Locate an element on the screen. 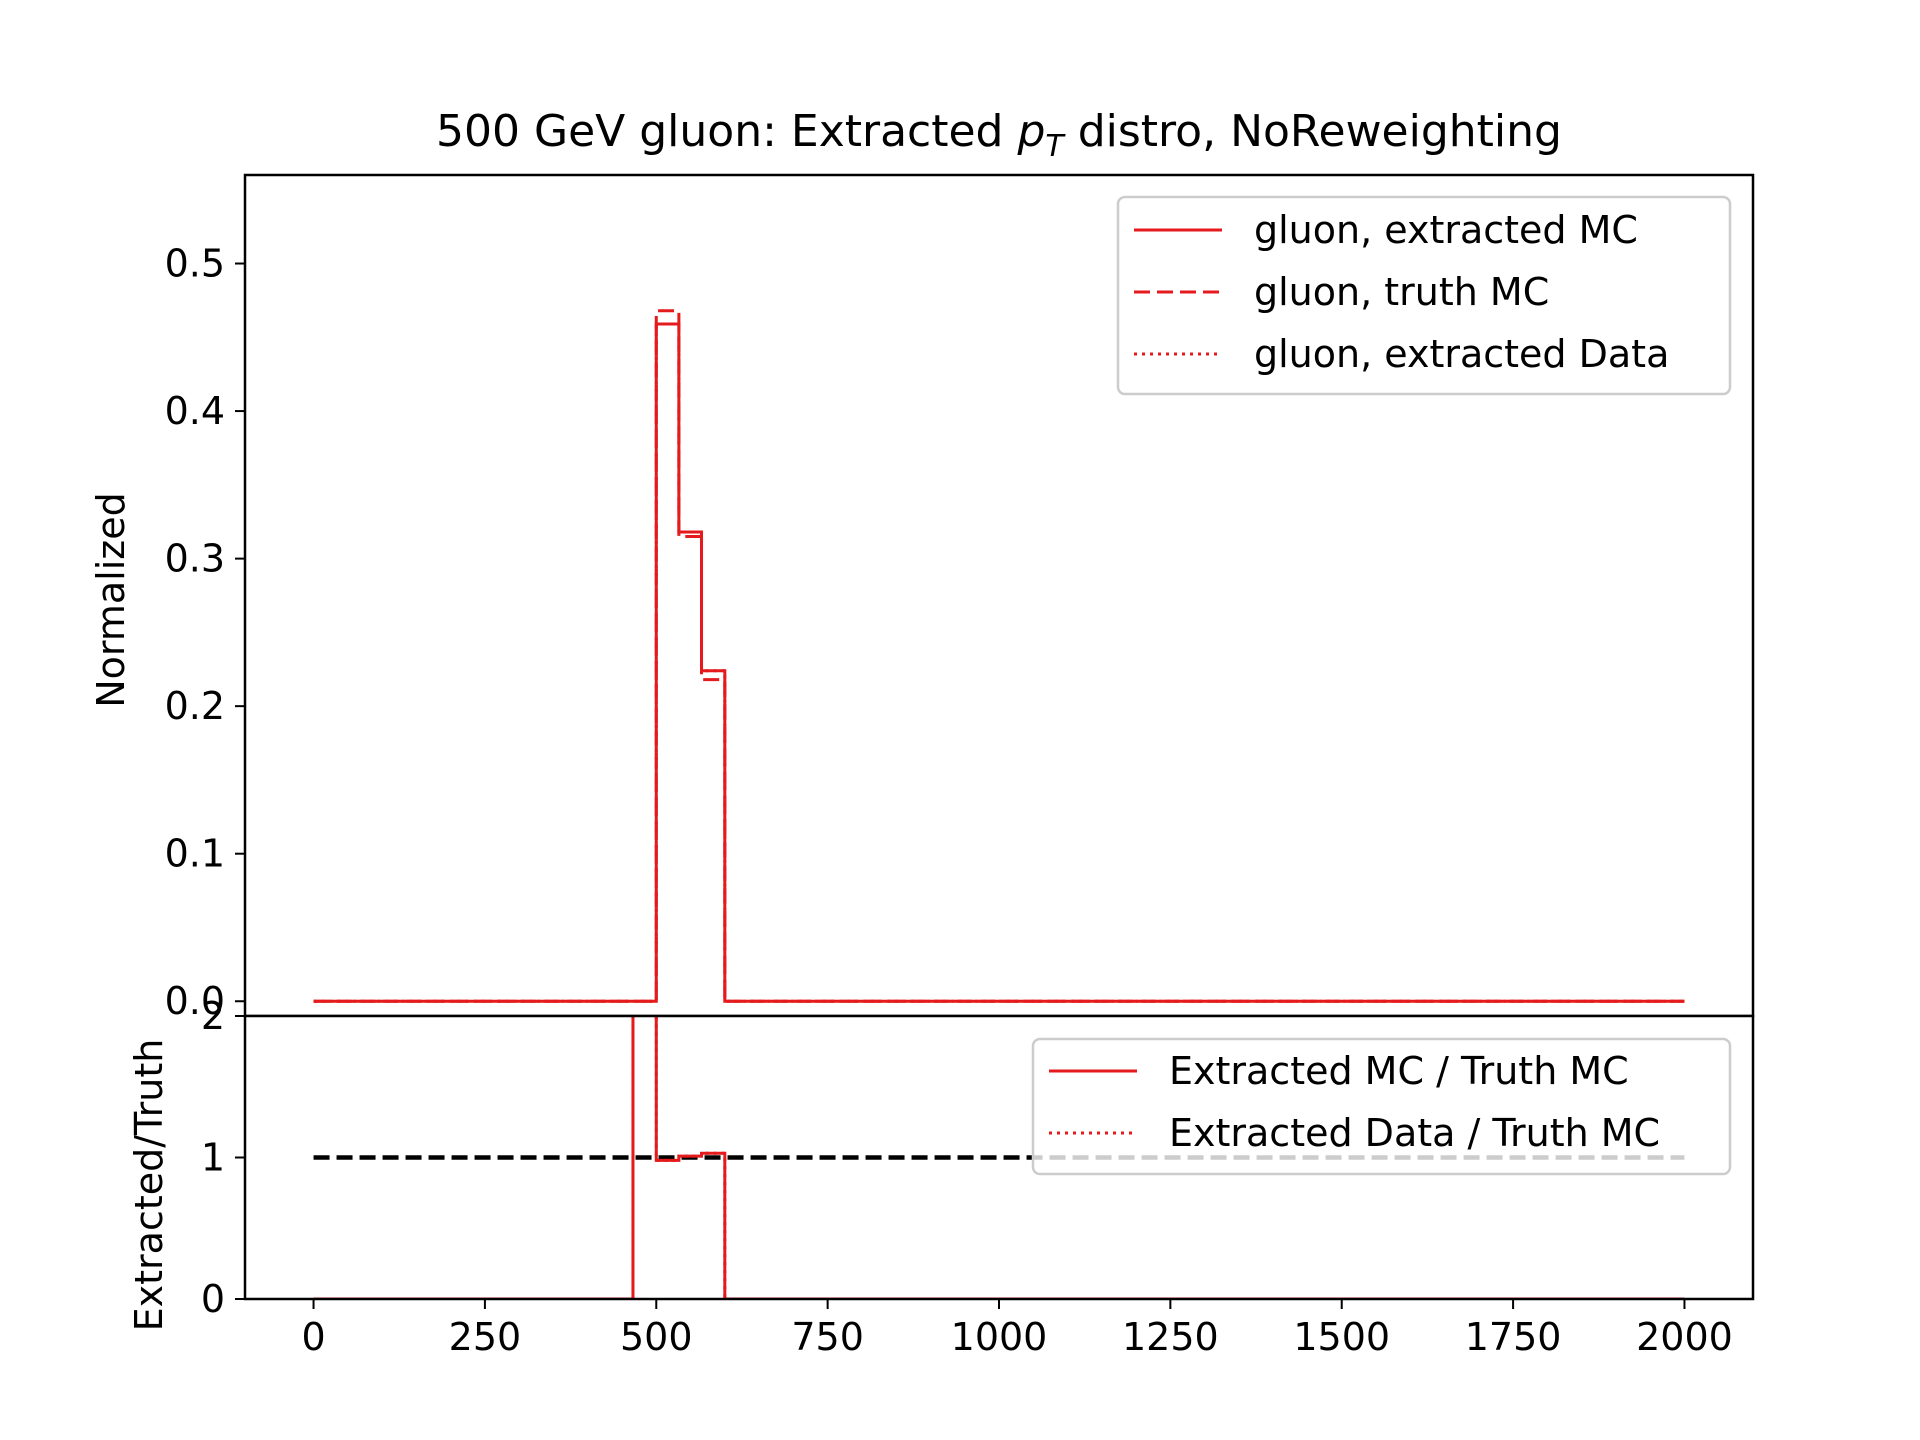 This screenshot has height=1440, width=1920. main-y-tick-label: 0.0 is located at coordinates (195, 1001).